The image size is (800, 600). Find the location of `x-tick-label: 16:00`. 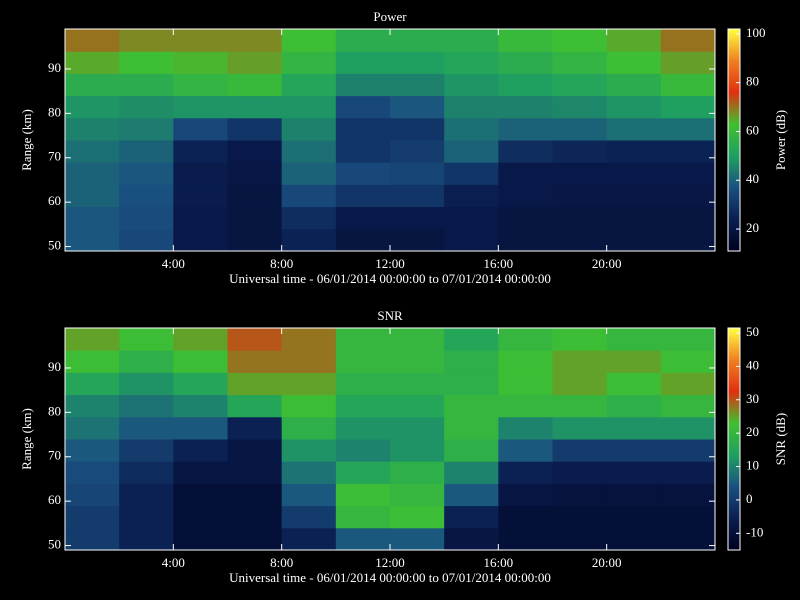

x-tick-label: 16:00 is located at coordinates (499, 562).